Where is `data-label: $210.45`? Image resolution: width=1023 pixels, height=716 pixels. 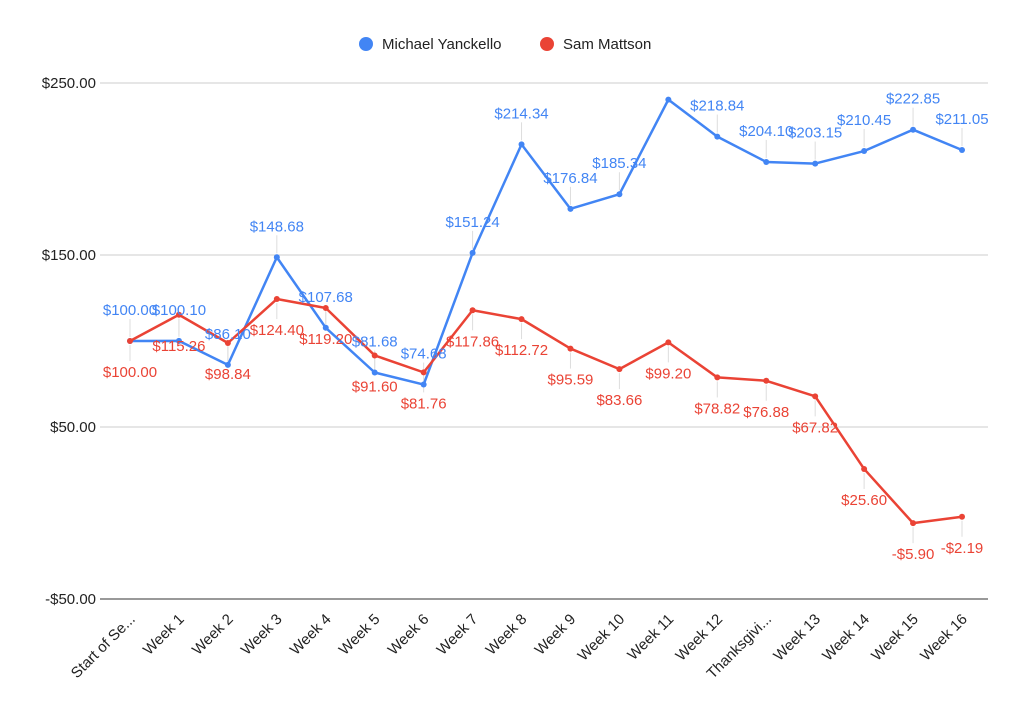 data-label: $210.45 is located at coordinates (864, 120).